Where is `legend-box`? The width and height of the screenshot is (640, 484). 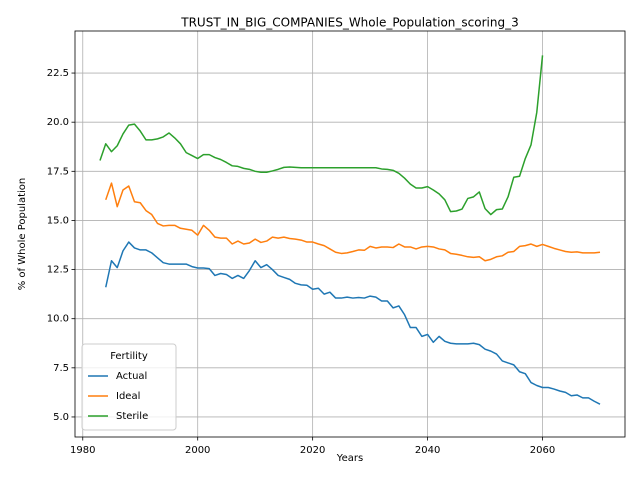 legend-box is located at coordinates (129, 387).